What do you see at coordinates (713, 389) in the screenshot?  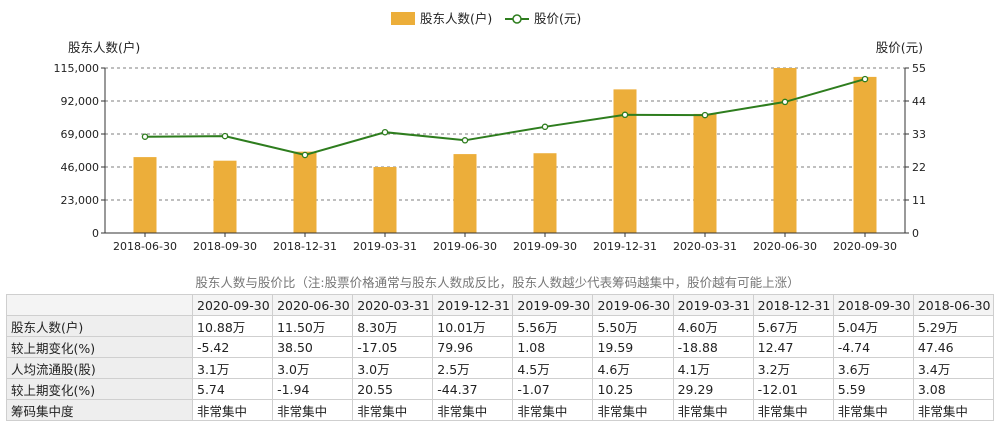 I see `table-cell: 29.29` at bounding box center [713, 389].